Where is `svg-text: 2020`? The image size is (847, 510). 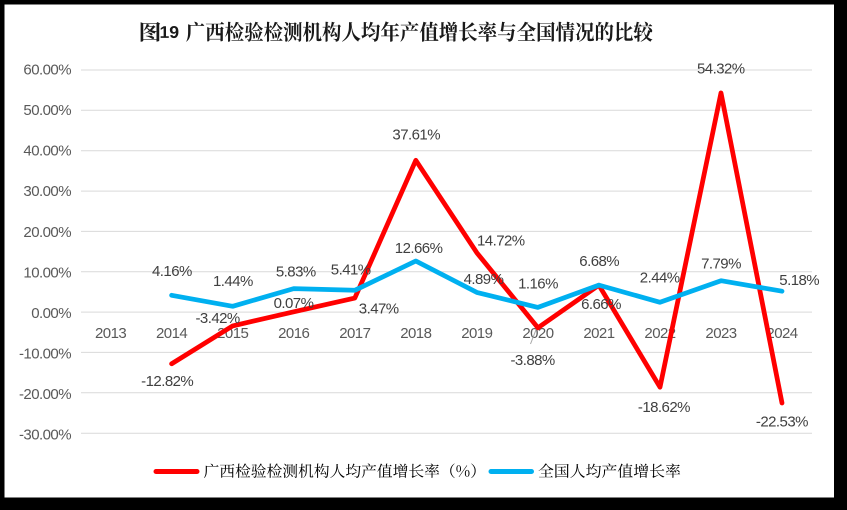
svg-text: 2020 is located at coordinates (537, 333).